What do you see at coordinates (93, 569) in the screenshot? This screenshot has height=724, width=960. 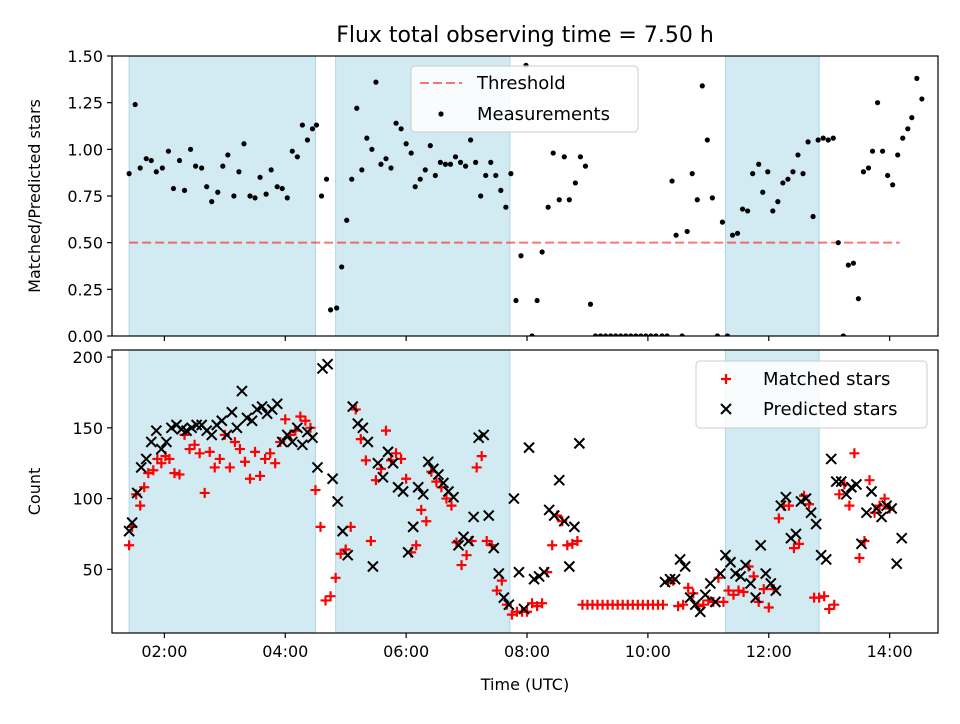 I see `y-tick-label: 50` at bounding box center [93, 569].